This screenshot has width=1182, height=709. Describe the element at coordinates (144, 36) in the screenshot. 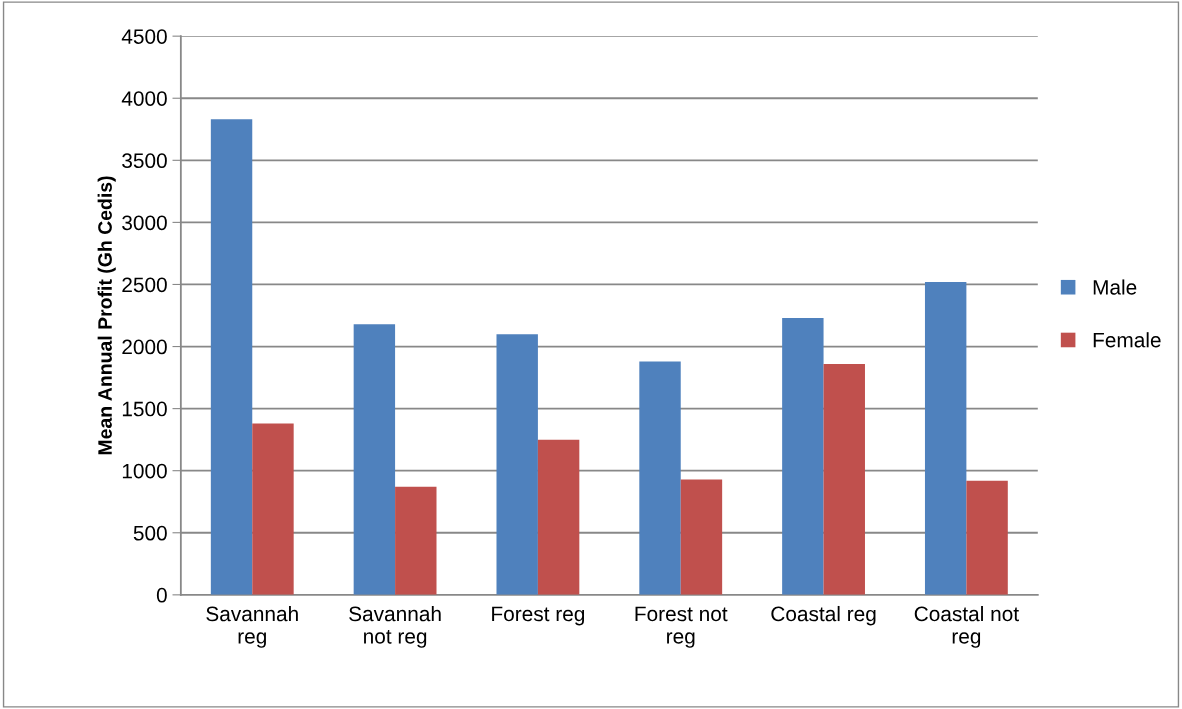

I see `y-tick-label: 4500` at that location.